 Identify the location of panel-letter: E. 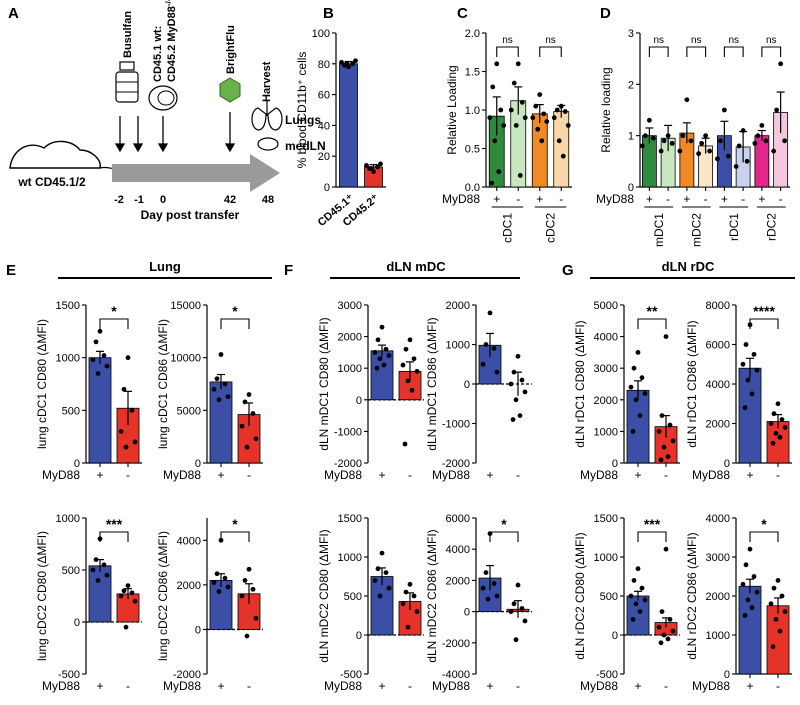
(11, 270).